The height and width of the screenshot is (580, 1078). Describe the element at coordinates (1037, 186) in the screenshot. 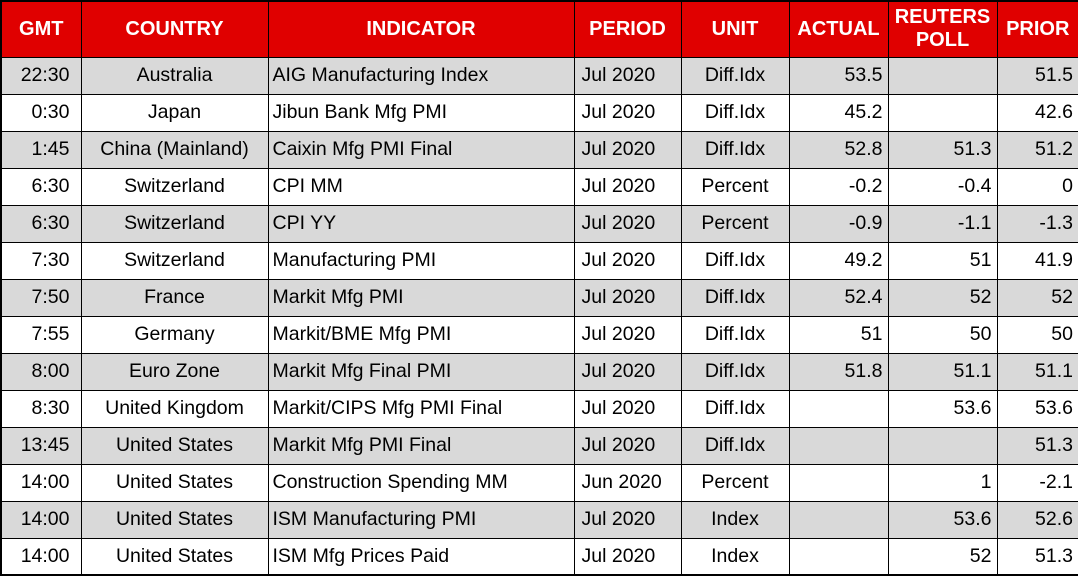

I see `cell-prior: 0` at that location.